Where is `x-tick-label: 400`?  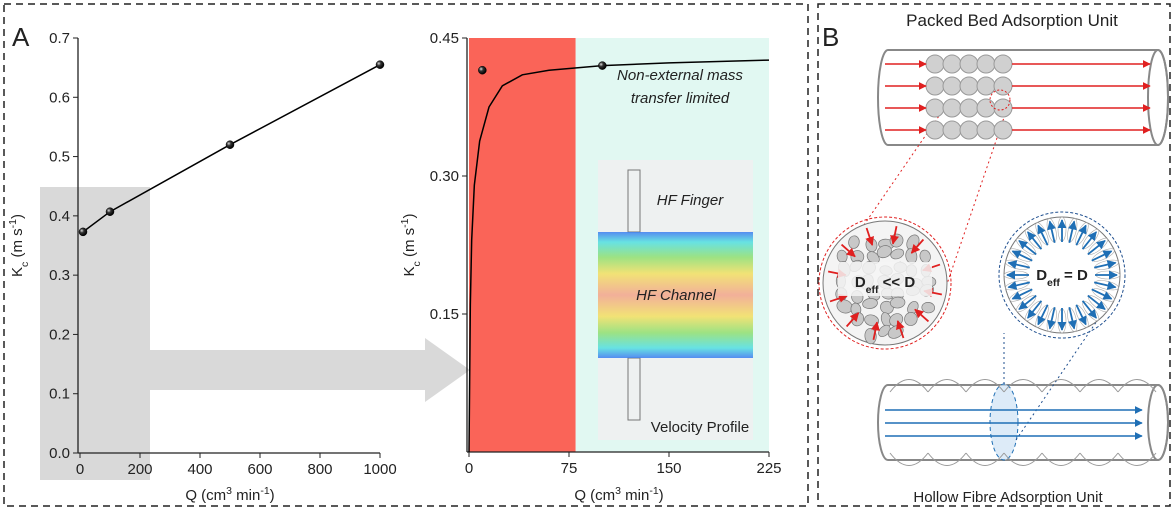 x-tick-label: 400 is located at coordinates (199, 469).